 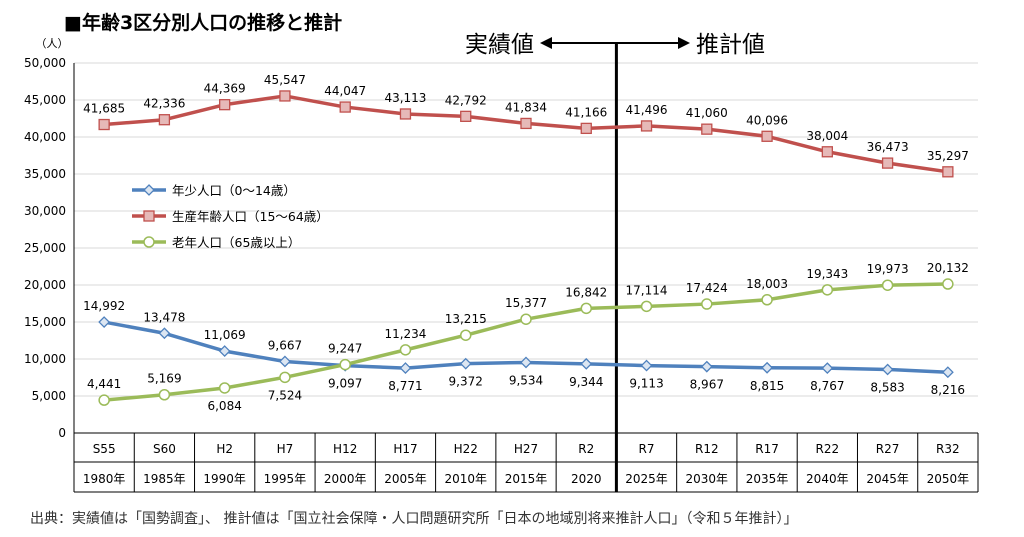 I want to click on x-tick-era: H2, so click(x=224, y=449).